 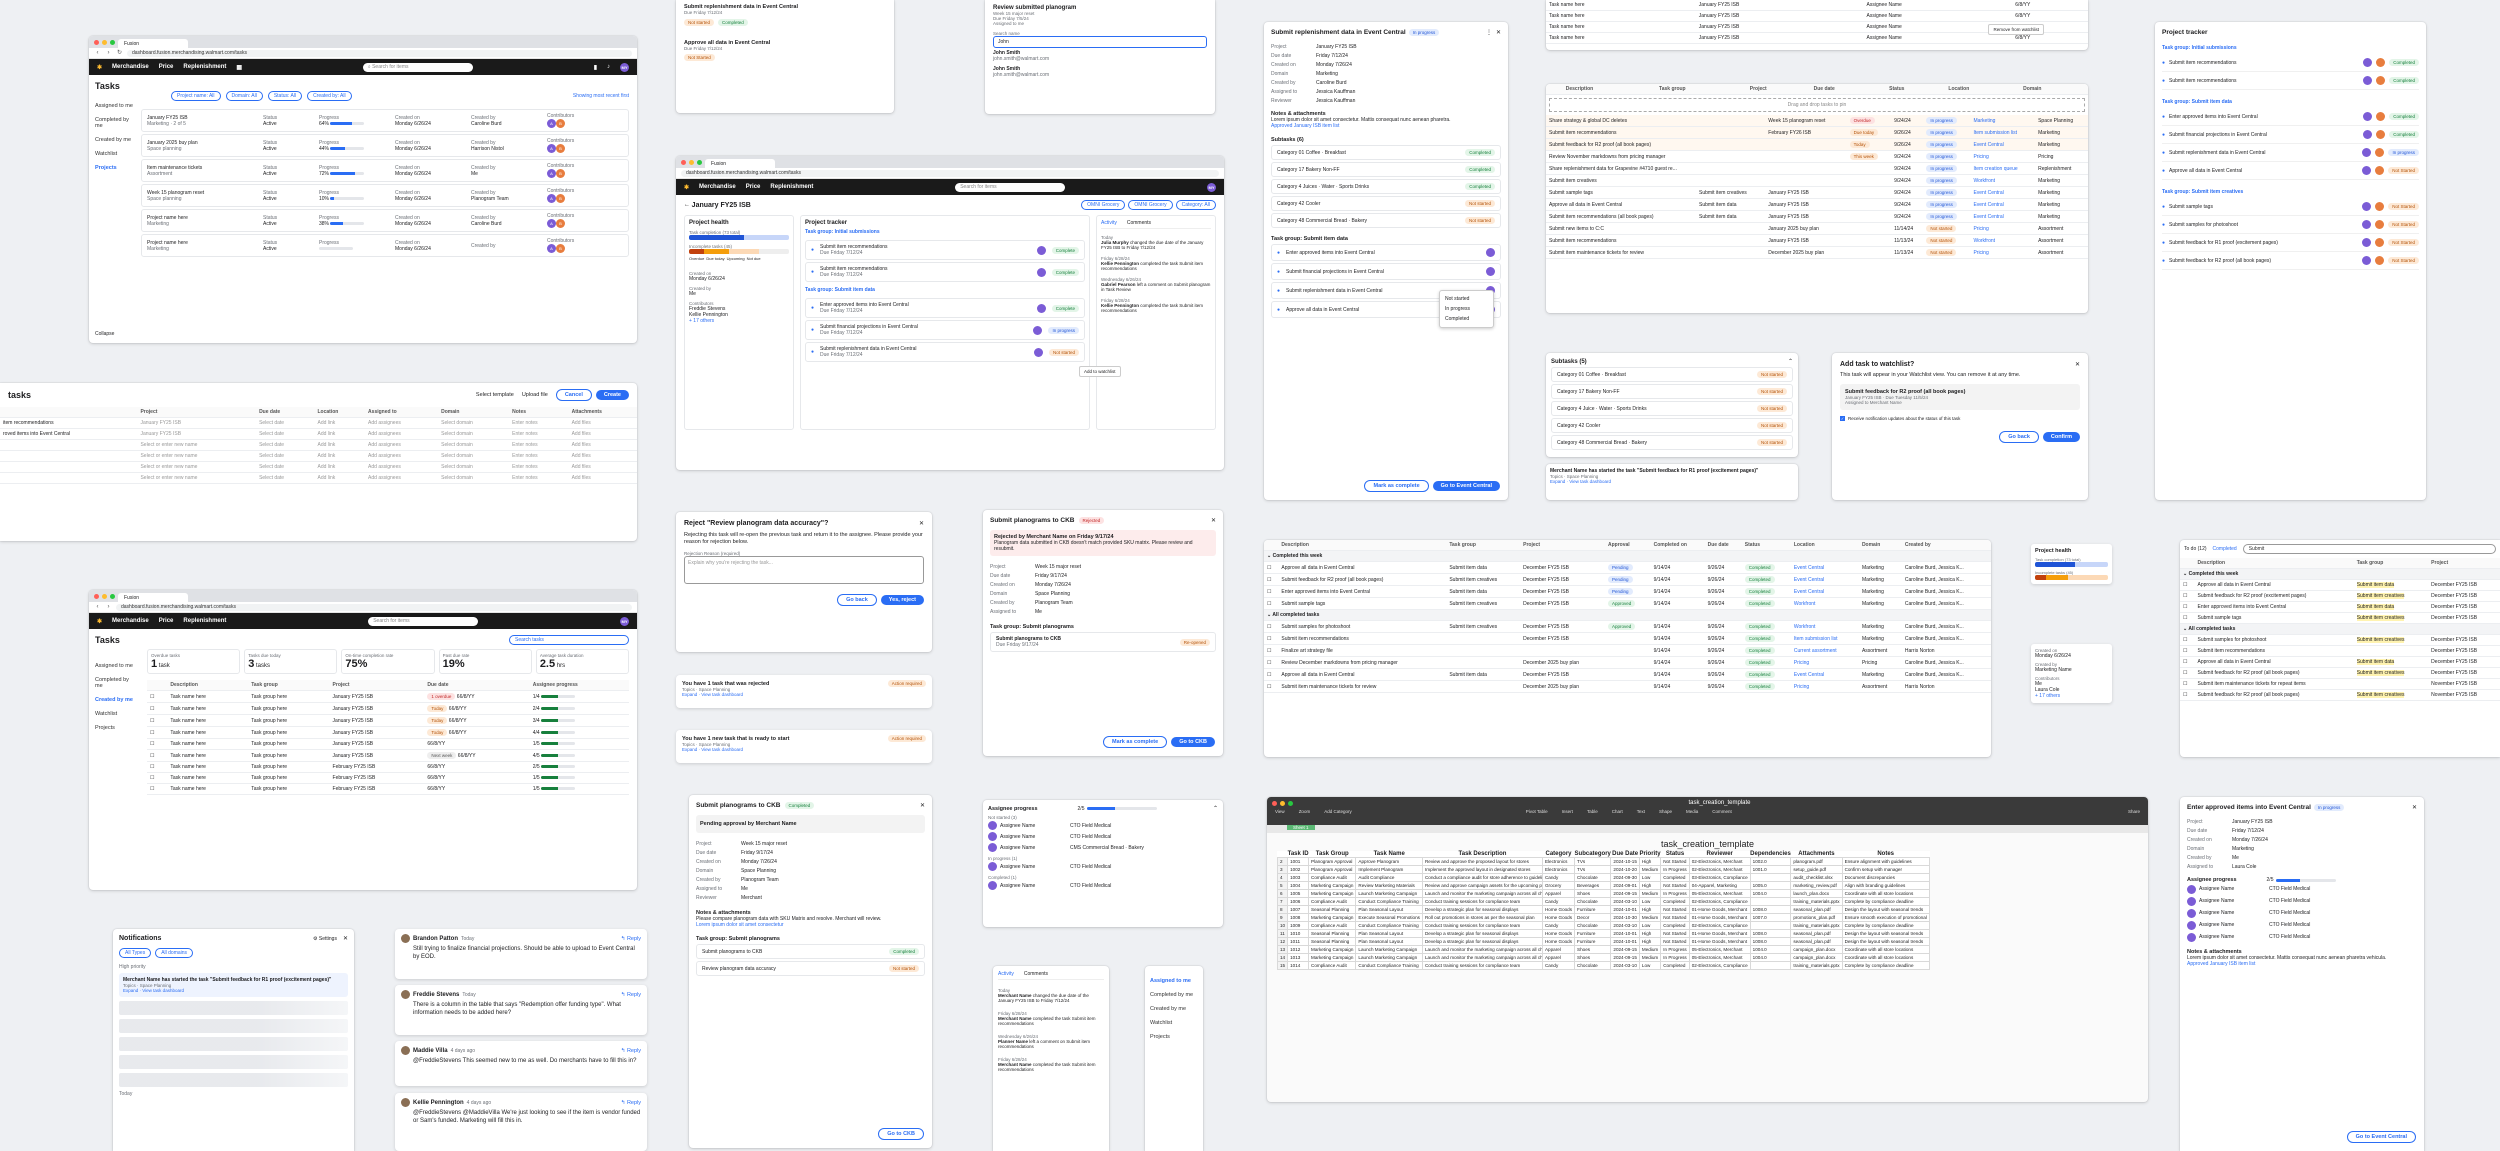 I want to click on filter-created-by: Created by: All, so click(x=329, y=96).